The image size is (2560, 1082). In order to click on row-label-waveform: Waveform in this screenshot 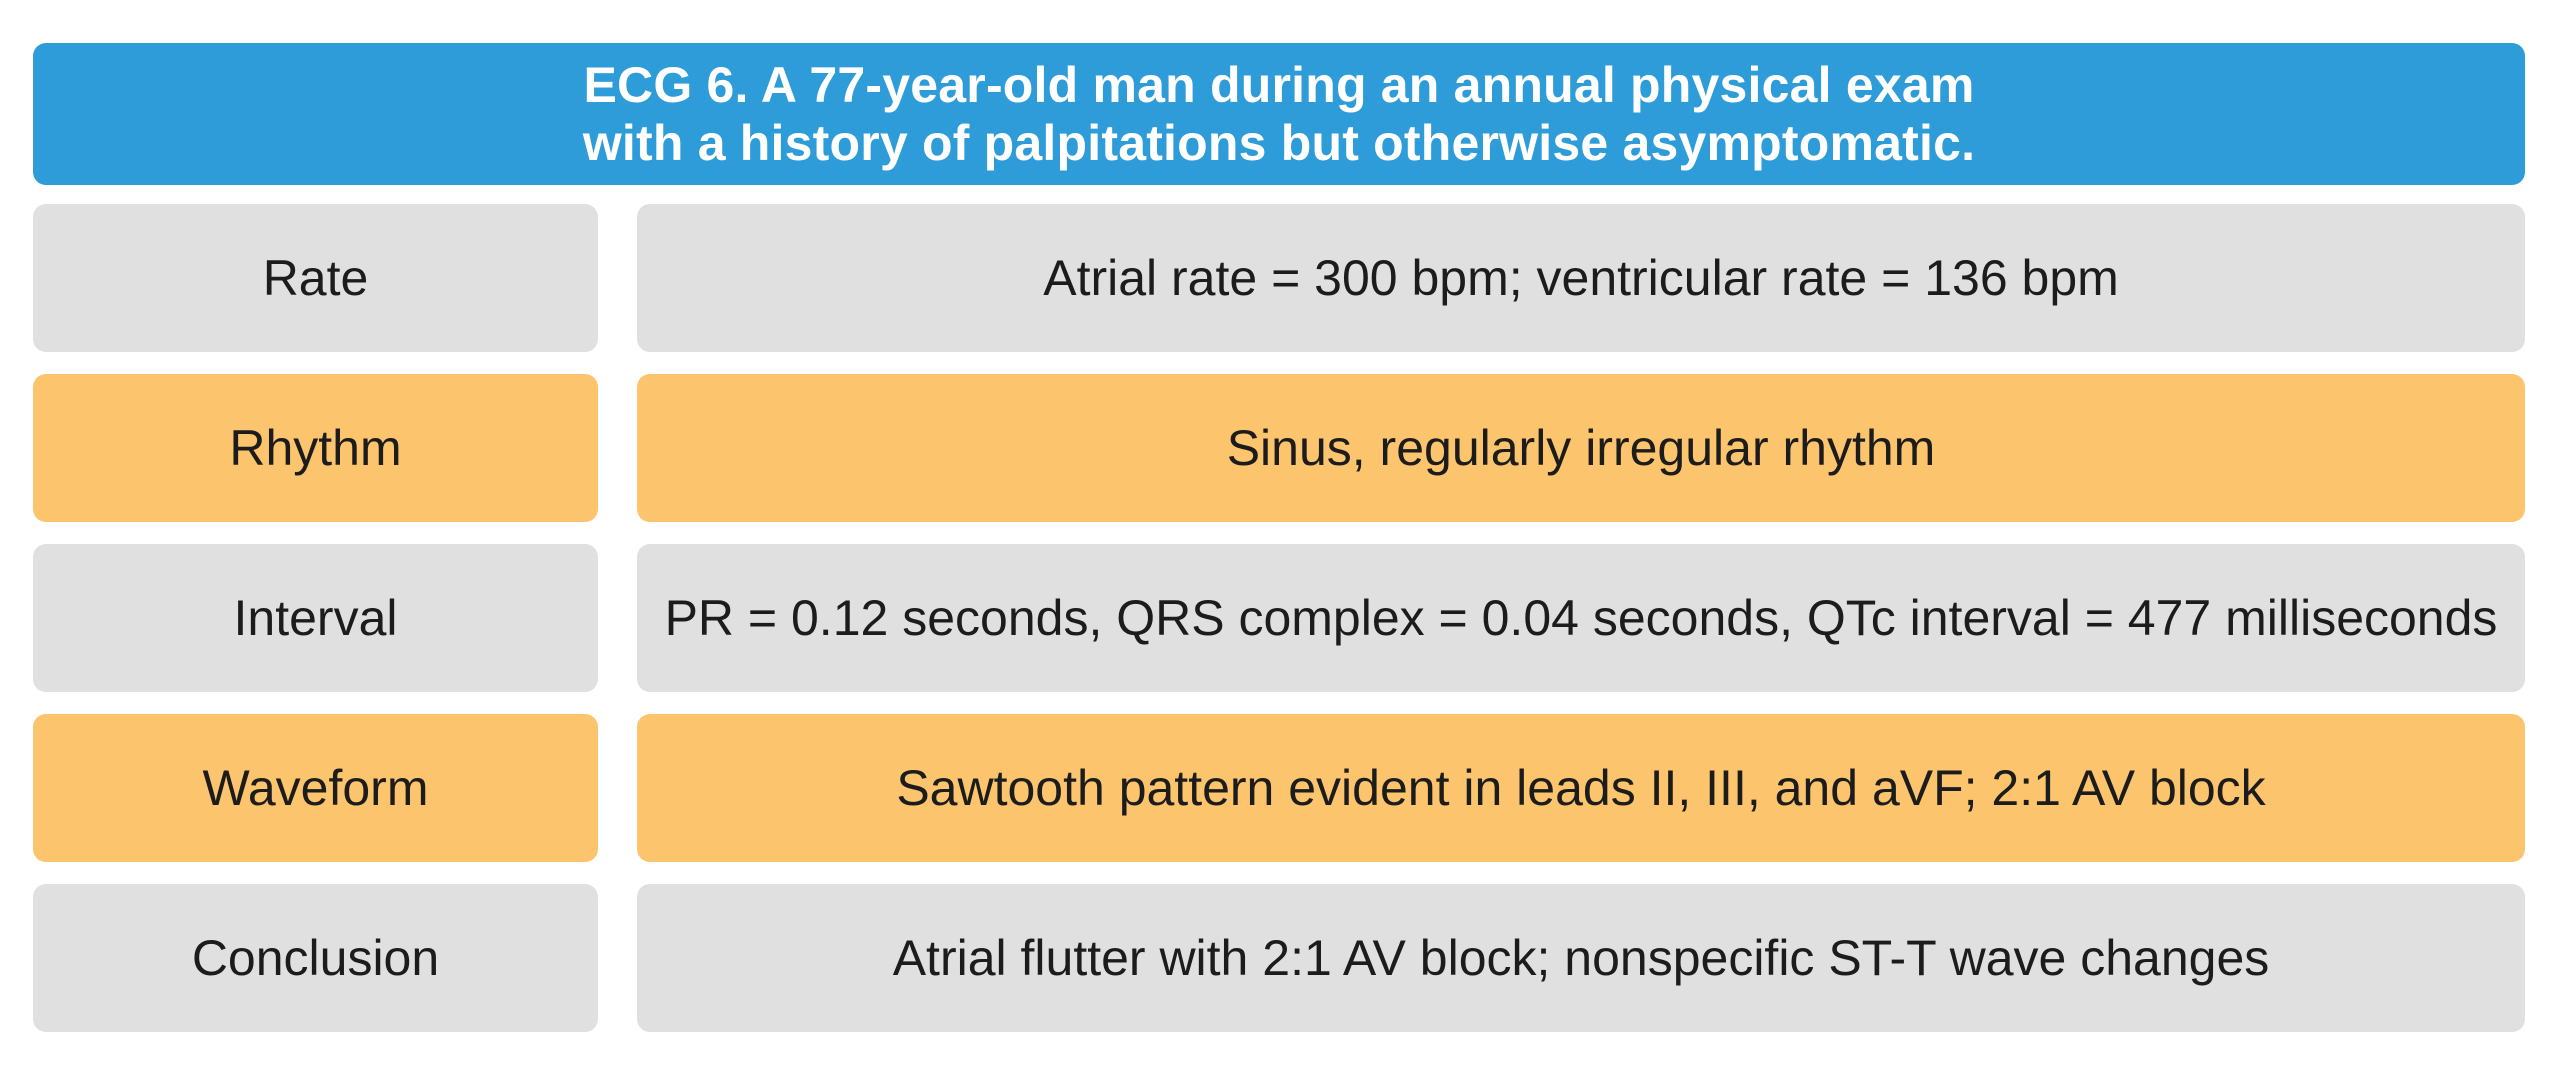, I will do `click(315, 788)`.